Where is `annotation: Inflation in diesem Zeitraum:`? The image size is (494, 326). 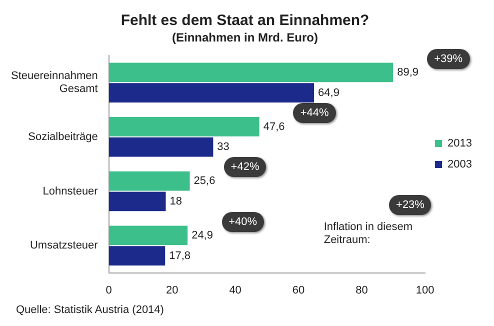
annotation: Inflation in diesem Zeitraum: is located at coordinates (369, 233).